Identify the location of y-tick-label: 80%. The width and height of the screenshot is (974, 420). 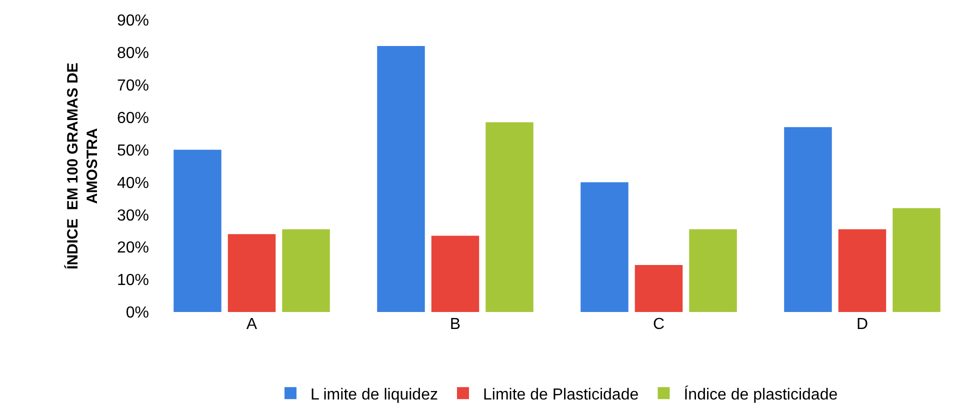
(132, 53).